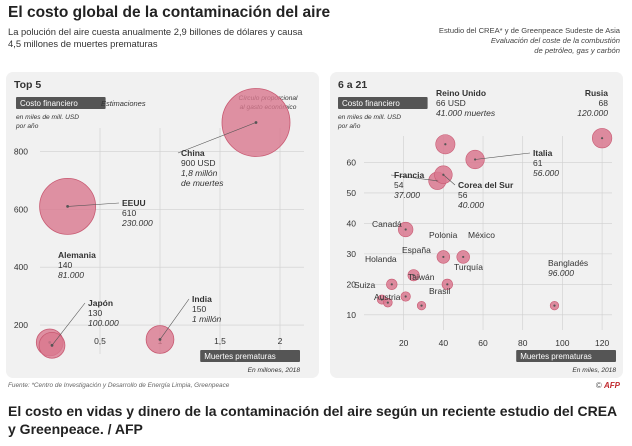 Image resolution: width=632 pixels, height=446 pixels. Describe the element at coordinates (369, 117) in the screenshot. I see `y-axis-units: en miles de mill. USD` at that location.